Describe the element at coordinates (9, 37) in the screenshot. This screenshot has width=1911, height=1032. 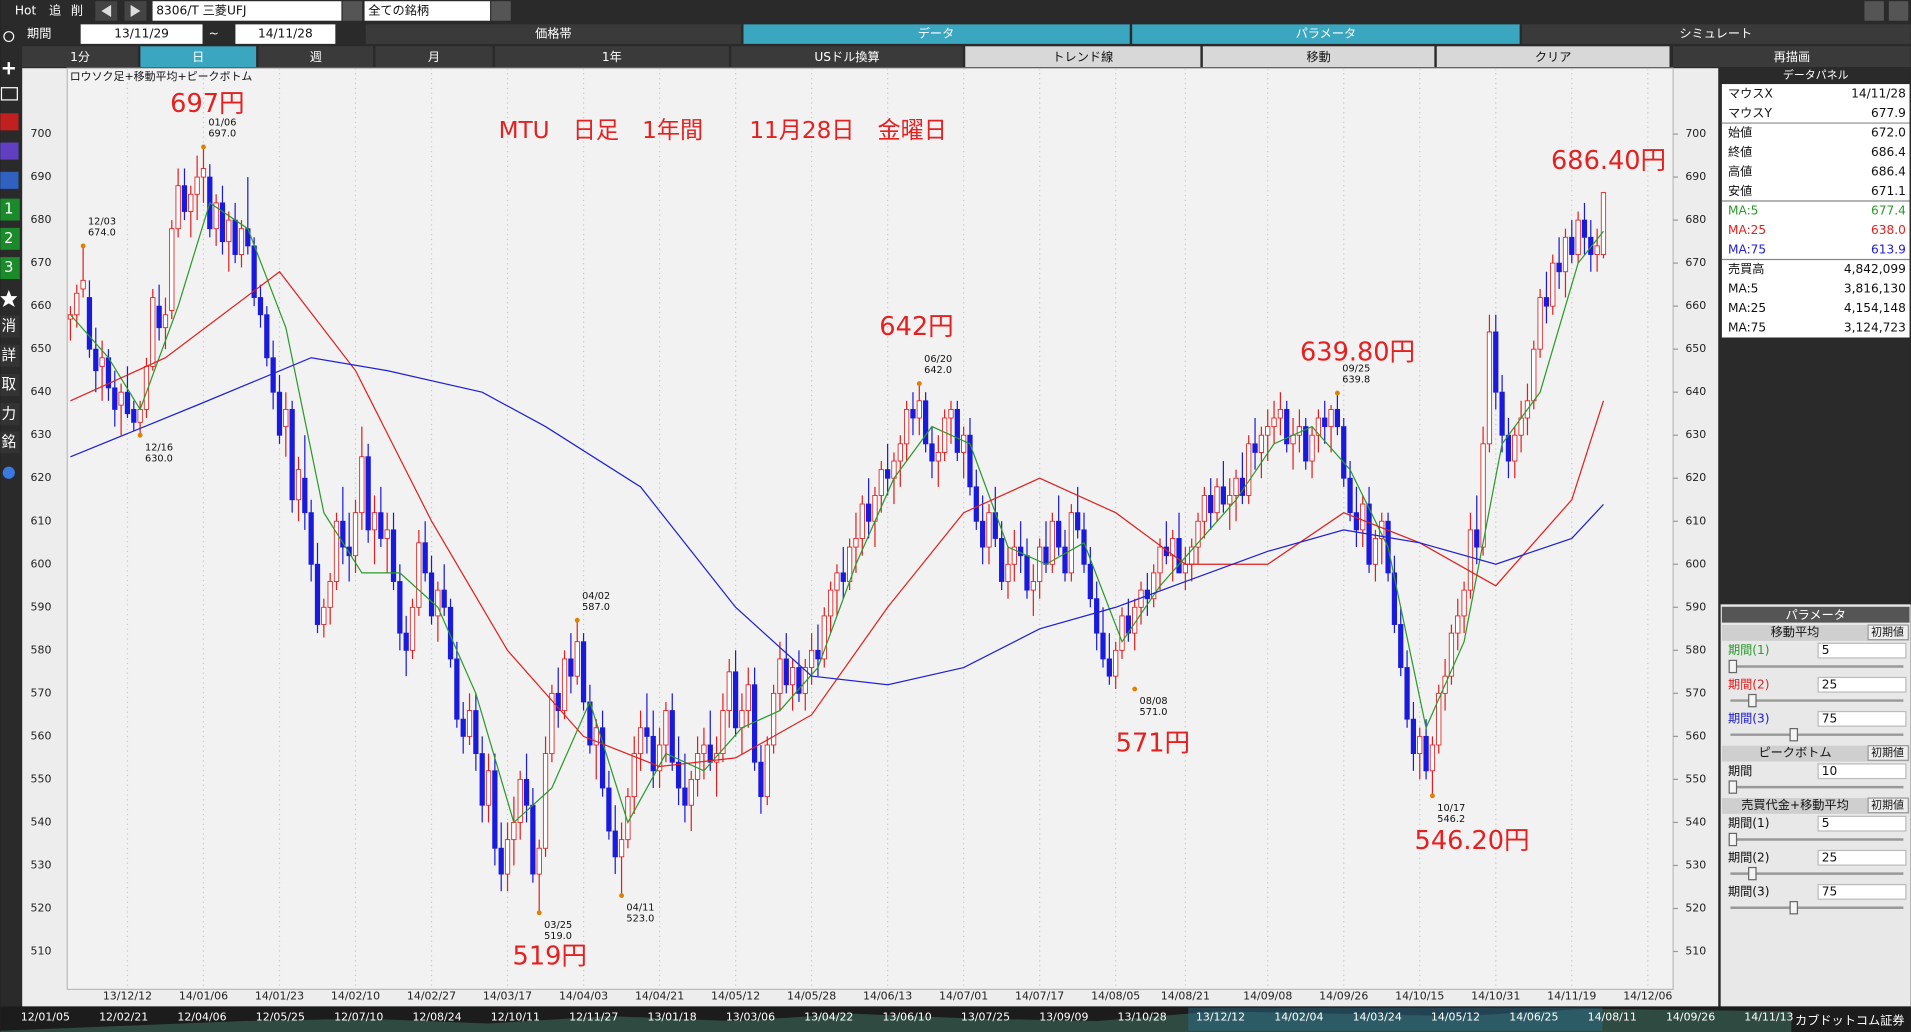
I see `search-icon` at that location.